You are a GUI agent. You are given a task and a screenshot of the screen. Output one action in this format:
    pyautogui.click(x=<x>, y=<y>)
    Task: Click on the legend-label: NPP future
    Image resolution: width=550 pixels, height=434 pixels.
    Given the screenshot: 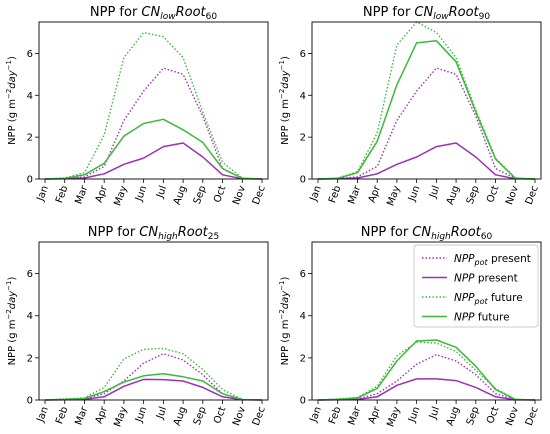 What is the action you would take?
    pyautogui.click(x=482, y=318)
    